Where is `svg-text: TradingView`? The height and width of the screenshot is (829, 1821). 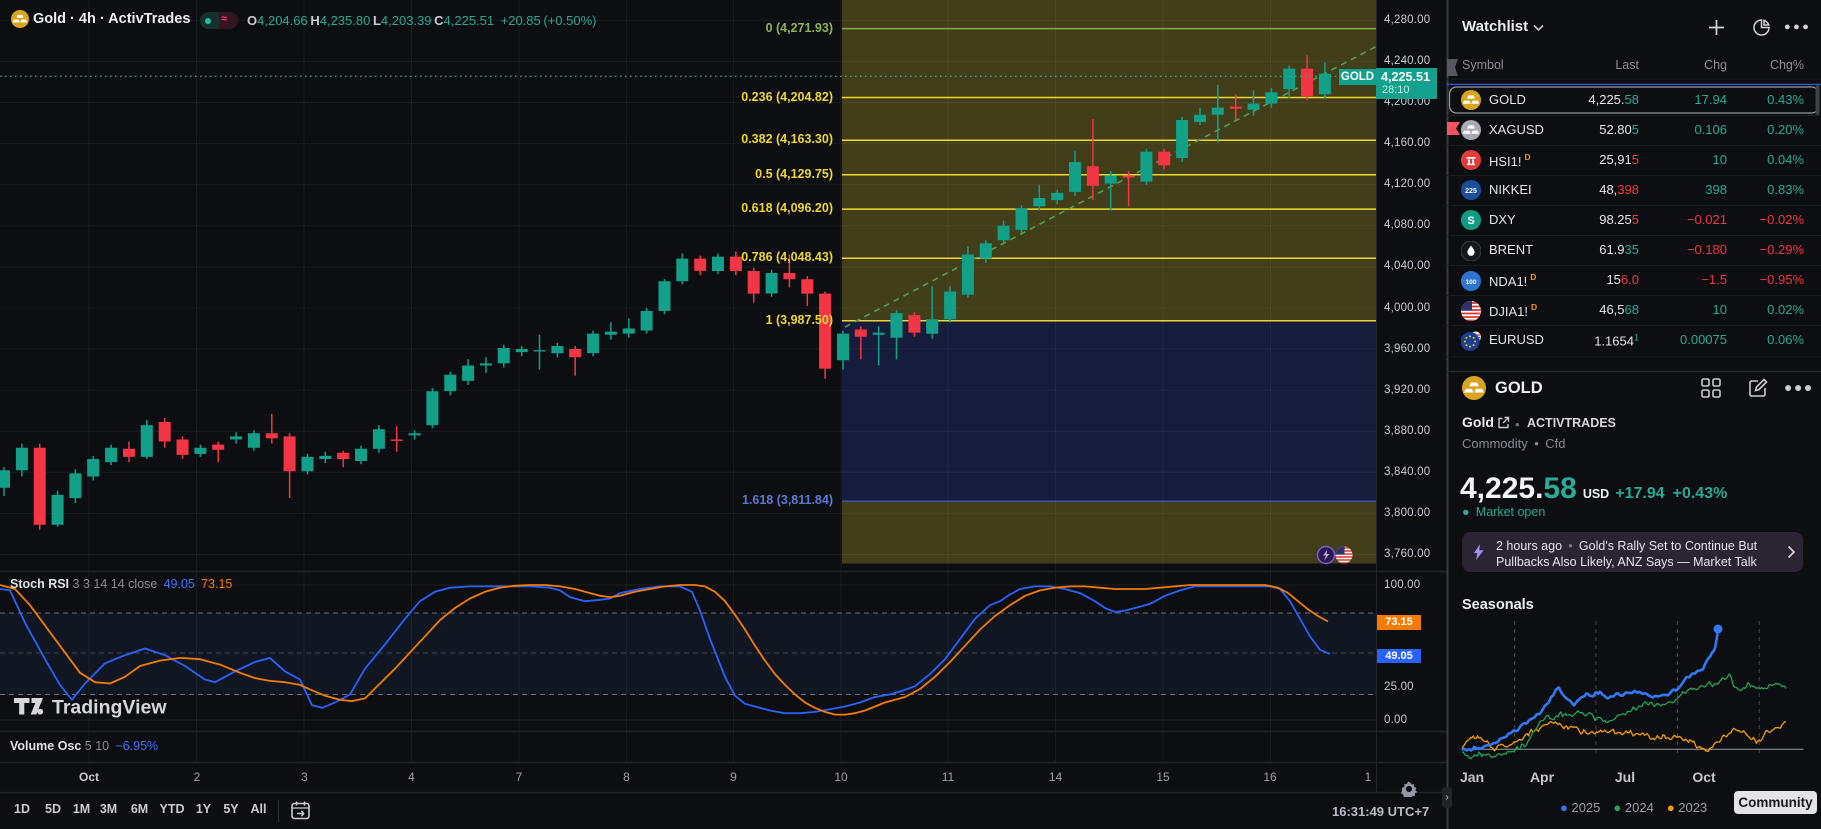 svg-text: TradingView is located at coordinates (109, 708).